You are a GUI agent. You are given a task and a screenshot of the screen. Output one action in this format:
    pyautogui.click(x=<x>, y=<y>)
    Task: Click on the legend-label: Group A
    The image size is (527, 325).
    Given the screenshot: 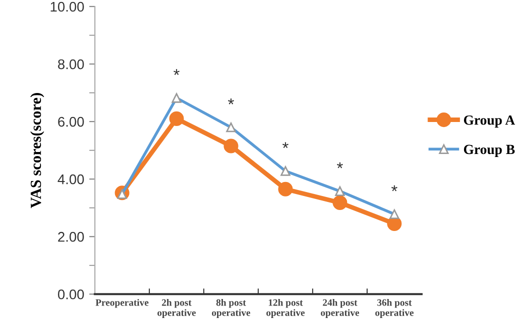 What is the action you would take?
    pyautogui.click(x=490, y=121)
    